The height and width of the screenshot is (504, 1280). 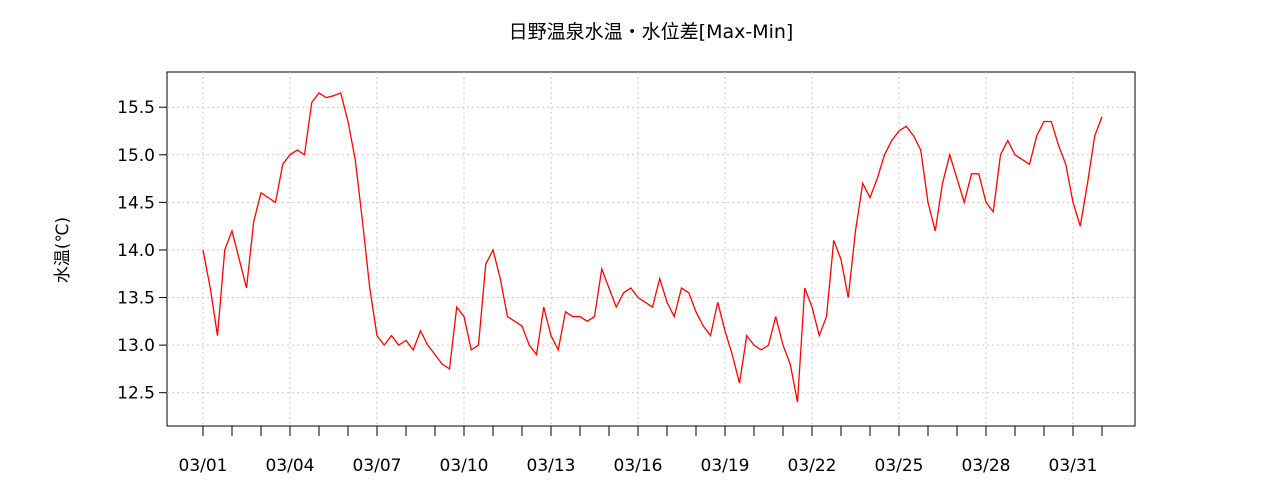 I want to click on y-tick-label: 14.0, so click(x=136, y=251).